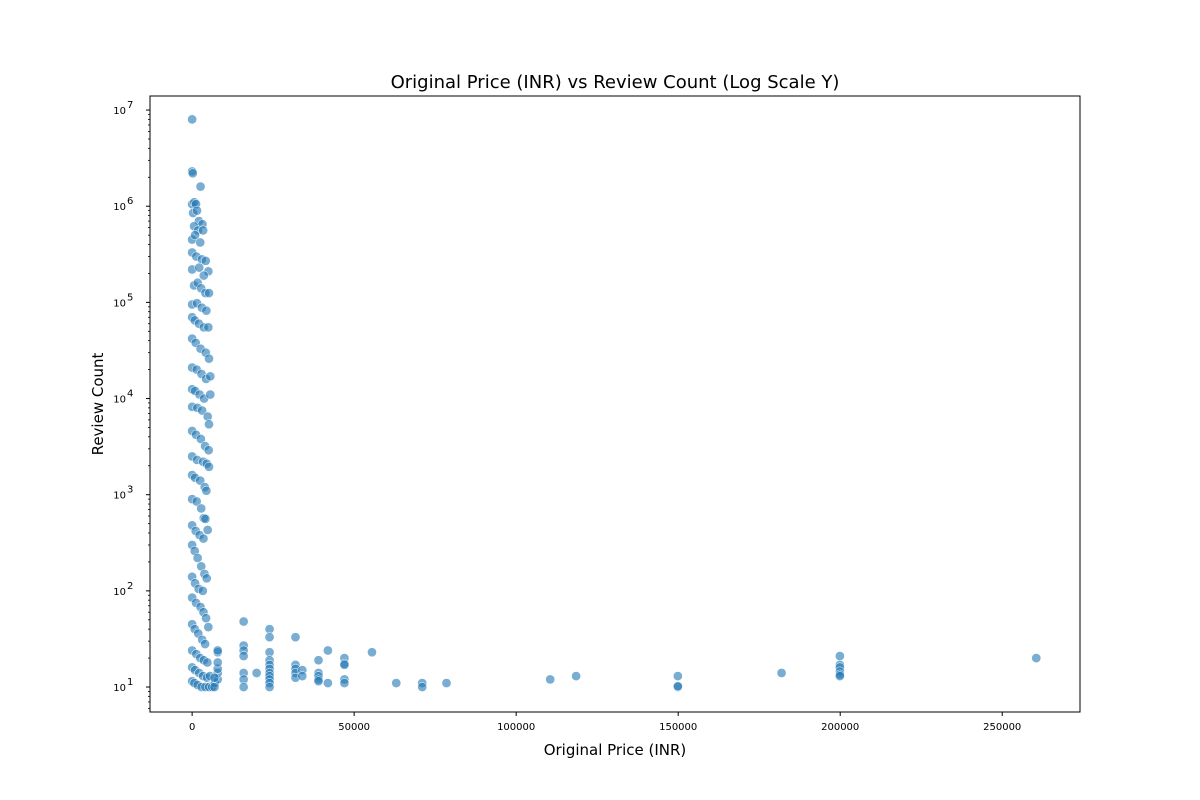 The image size is (1200, 800). Describe the element at coordinates (130, 586) in the screenshot. I see `y-tick-exponent: 2` at that location.